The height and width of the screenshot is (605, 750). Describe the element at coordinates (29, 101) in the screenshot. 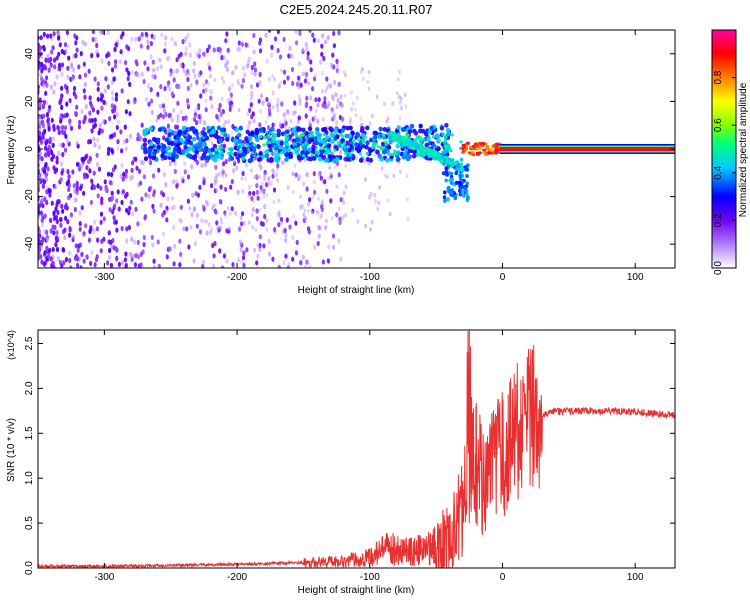

I see `spectrogram-y-tick-label: 20` at that location.